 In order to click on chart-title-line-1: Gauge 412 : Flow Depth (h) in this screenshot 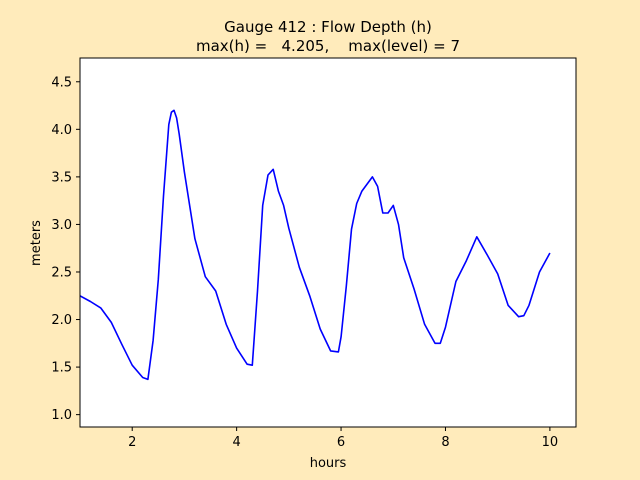, I will do `click(328, 27)`.